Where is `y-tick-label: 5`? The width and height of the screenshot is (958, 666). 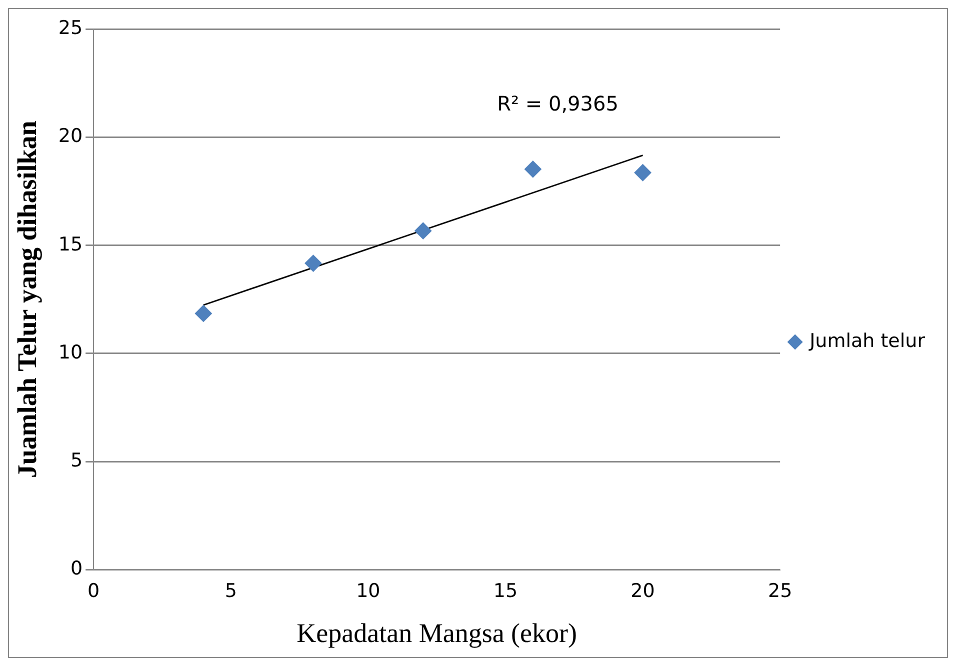
y-tick-label: 5 is located at coordinates (76, 461).